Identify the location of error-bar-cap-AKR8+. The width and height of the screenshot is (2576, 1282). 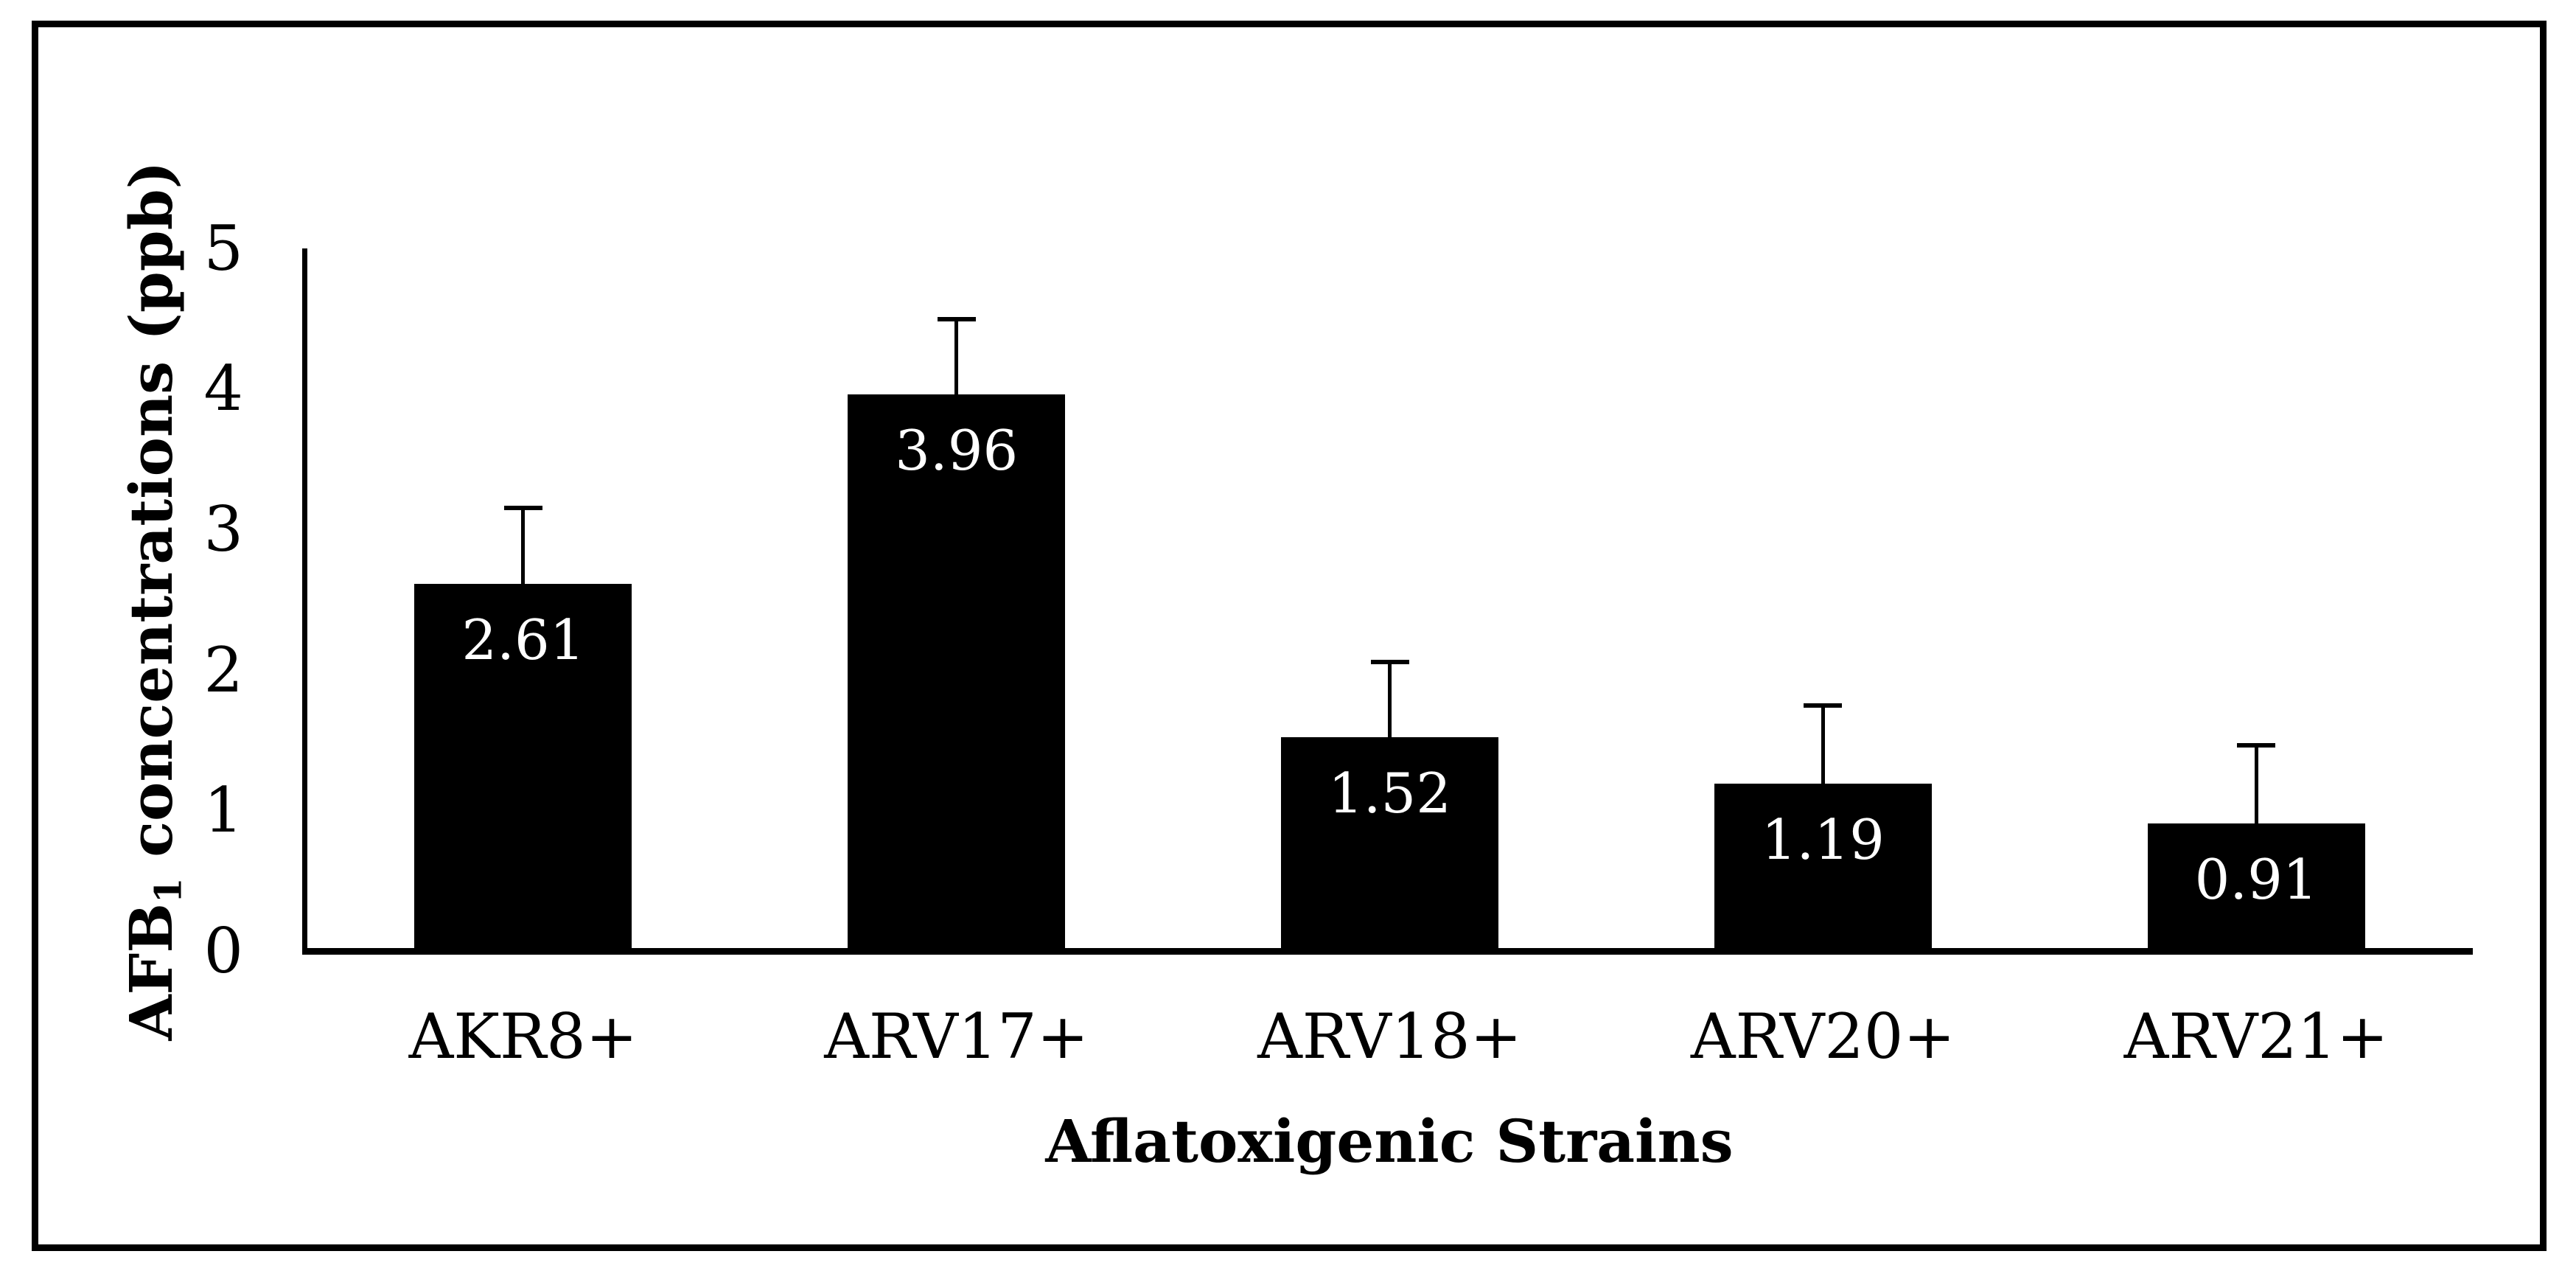
(522, 507).